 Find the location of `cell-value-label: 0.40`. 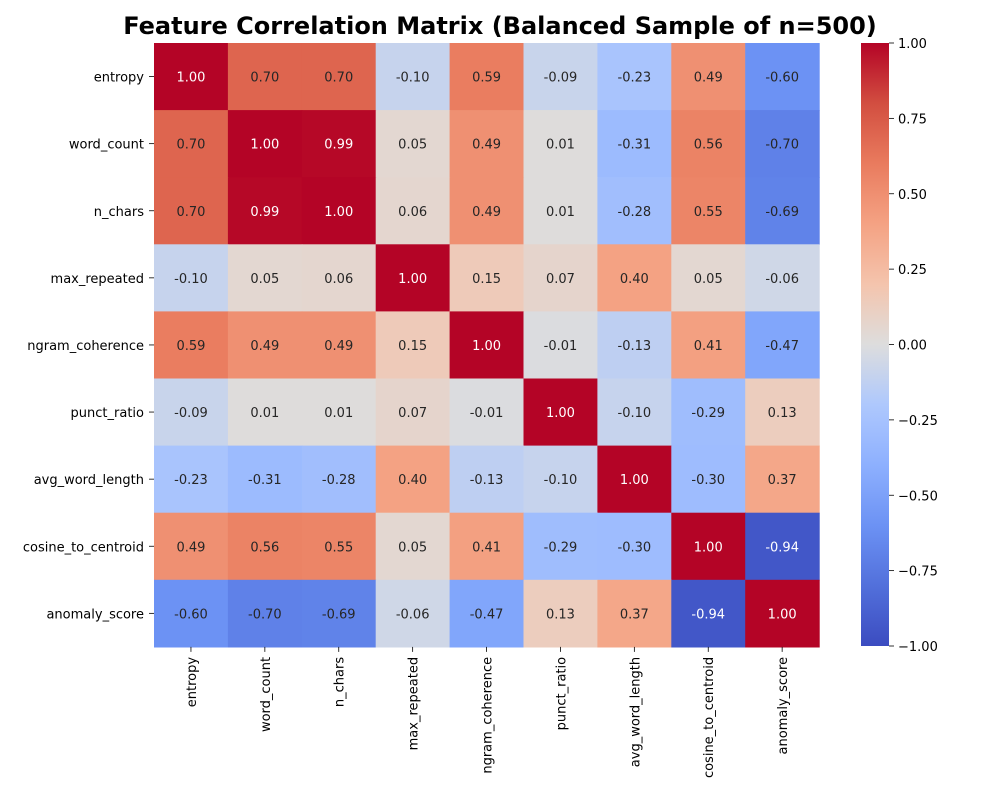

cell-value-label: 0.40 is located at coordinates (412, 480).